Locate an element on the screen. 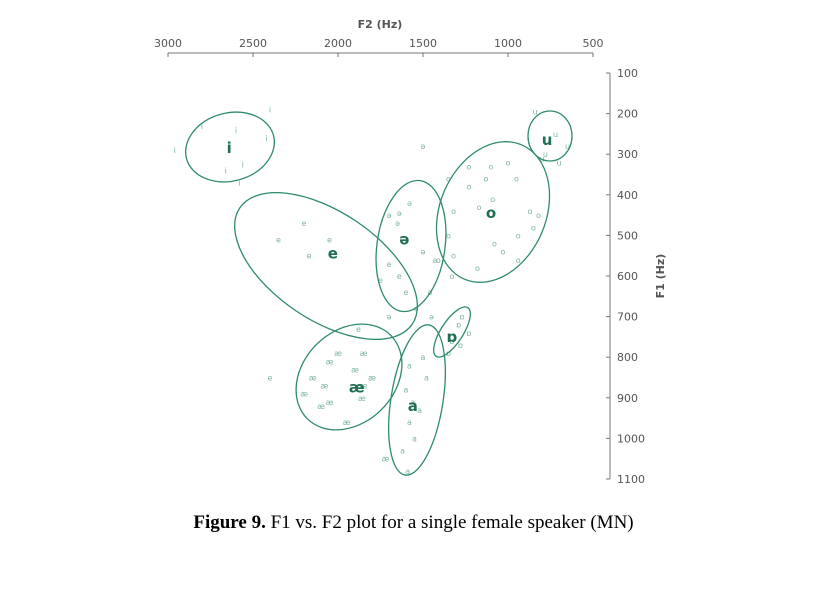 Image resolution: width=827 pixels, height=613 pixels. ellipse-o is located at coordinates (493, 212).